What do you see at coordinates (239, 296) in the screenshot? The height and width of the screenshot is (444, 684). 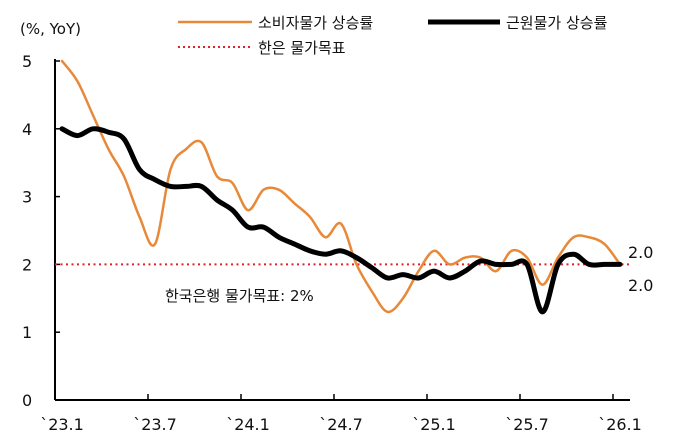 I see `target-annotation: 한국은행 물가목표: 2%` at bounding box center [239, 296].